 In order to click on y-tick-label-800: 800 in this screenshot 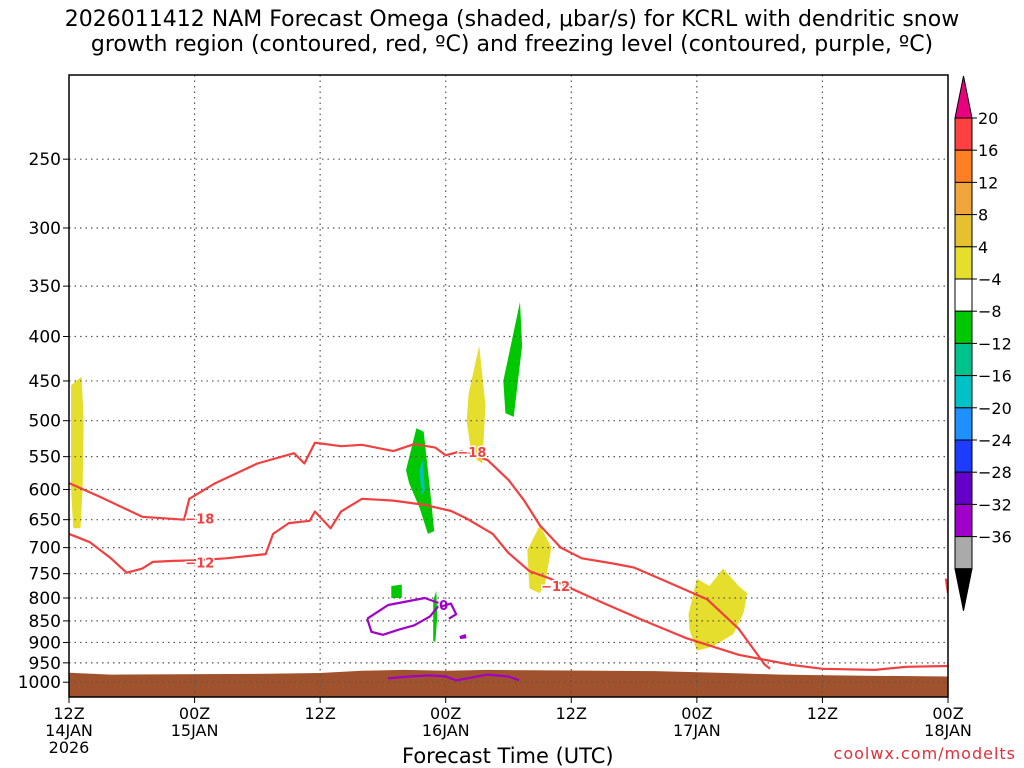, I will do `click(45, 599)`.